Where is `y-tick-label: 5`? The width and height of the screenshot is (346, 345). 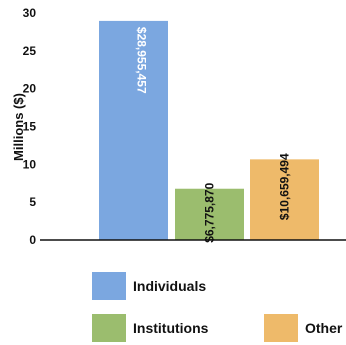
y-tick-label: 5 is located at coordinates (32, 202).